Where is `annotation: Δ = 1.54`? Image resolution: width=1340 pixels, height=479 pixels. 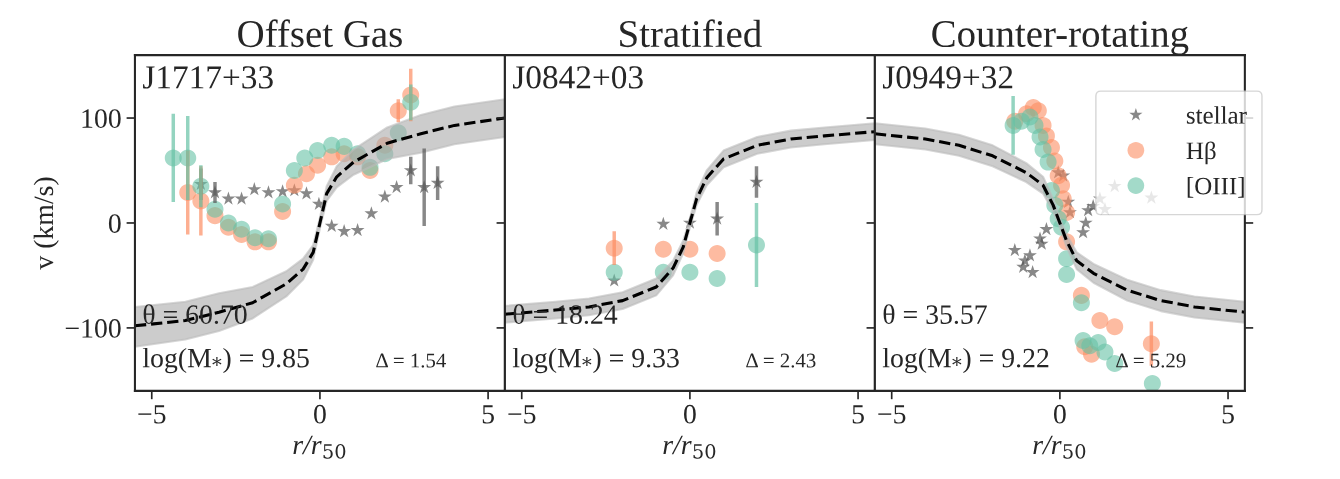 annotation: Δ = 1.54 is located at coordinates (411, 360).